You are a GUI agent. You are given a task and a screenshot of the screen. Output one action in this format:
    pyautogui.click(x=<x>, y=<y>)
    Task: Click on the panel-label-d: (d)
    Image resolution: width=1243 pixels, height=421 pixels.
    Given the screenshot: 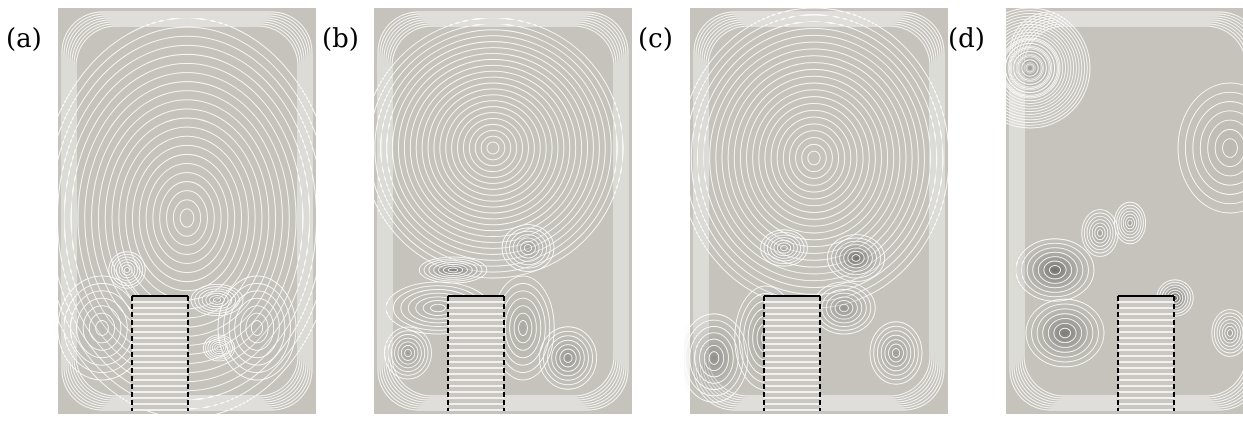 What is the action you would take?
    pyautogui.click(x=966, y=39)
    